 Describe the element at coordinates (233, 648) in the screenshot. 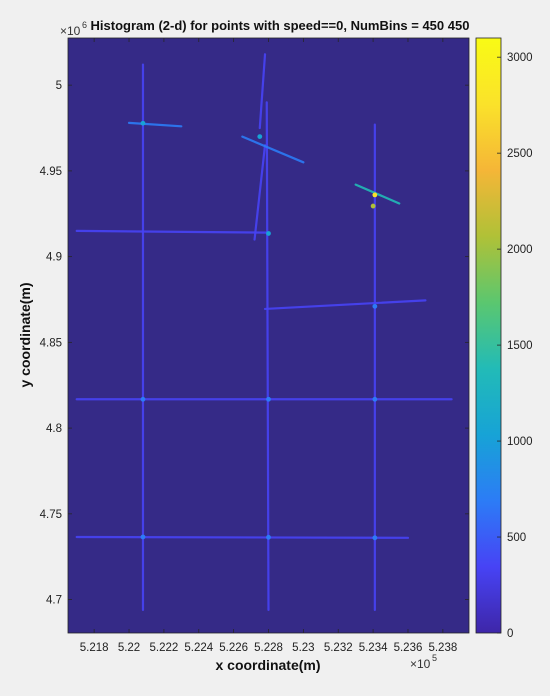

I see `x-tick-label: 5.226` at that location.